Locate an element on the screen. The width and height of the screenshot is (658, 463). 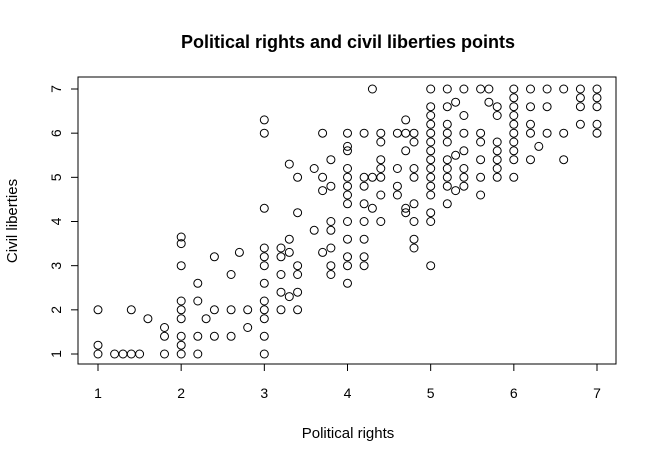
y-tick-label: 7 is located at coordinates (56, 89).